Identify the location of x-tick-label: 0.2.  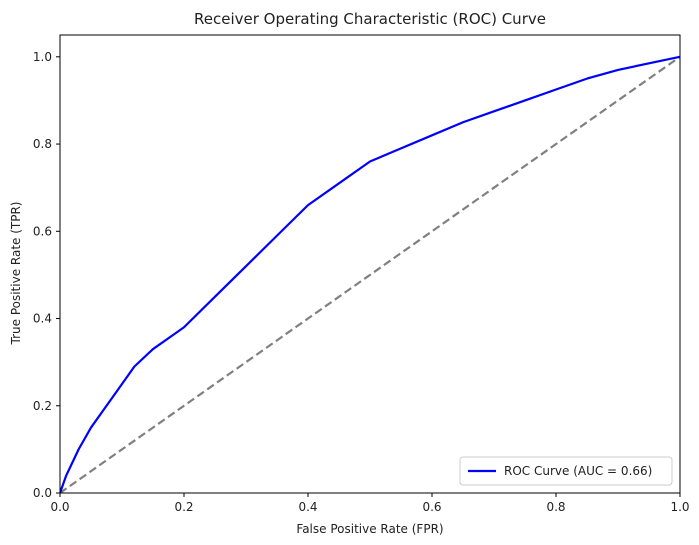
(183, 507).